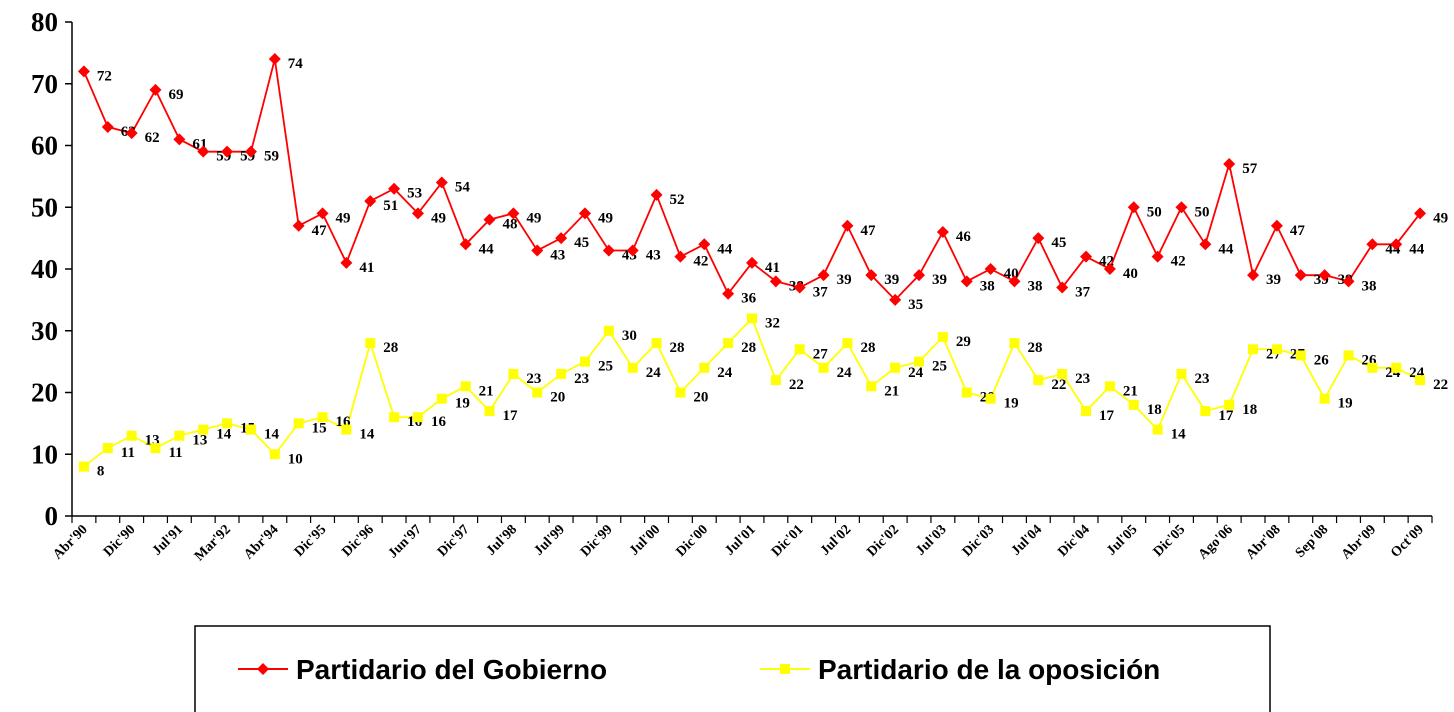  Describe the element at coordinates (44, 331) in the screenshot. I see `y-tick-label: 30` at that location.